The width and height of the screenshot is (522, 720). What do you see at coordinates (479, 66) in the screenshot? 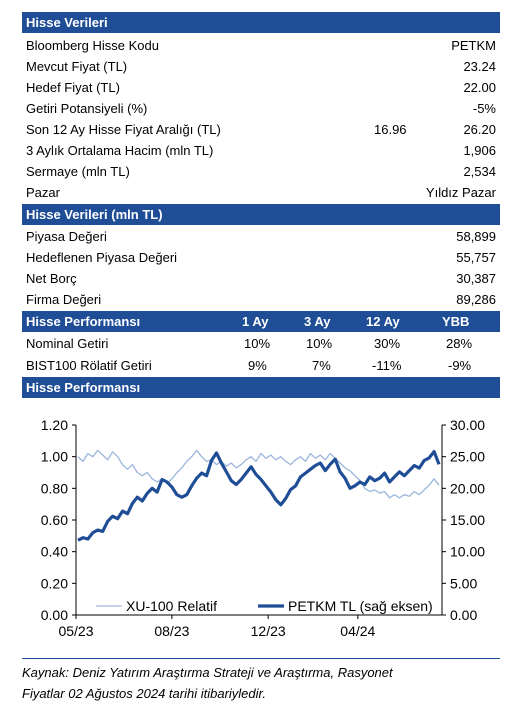
I see `row-value: 23.24` at bounding box center [479, 66].